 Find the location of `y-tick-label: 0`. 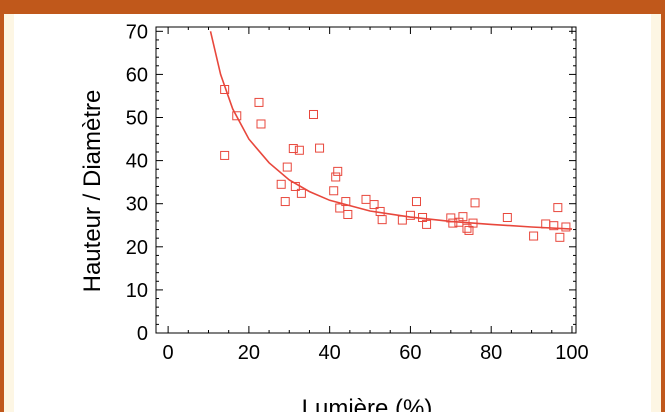

y-tick-label: 0 is located at coordinates (142, 334).